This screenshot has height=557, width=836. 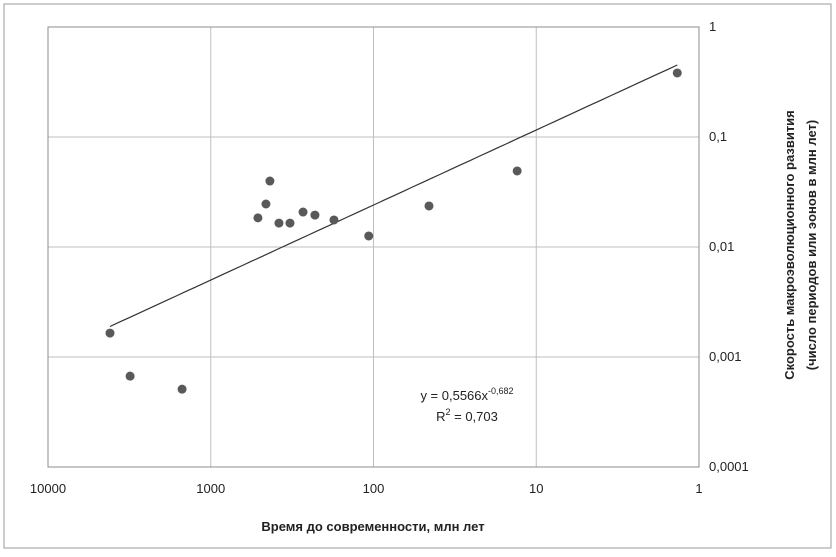 I want to click on y-axis-label: (число периодов или эонов в млн лет), so click(x=811, y=245).